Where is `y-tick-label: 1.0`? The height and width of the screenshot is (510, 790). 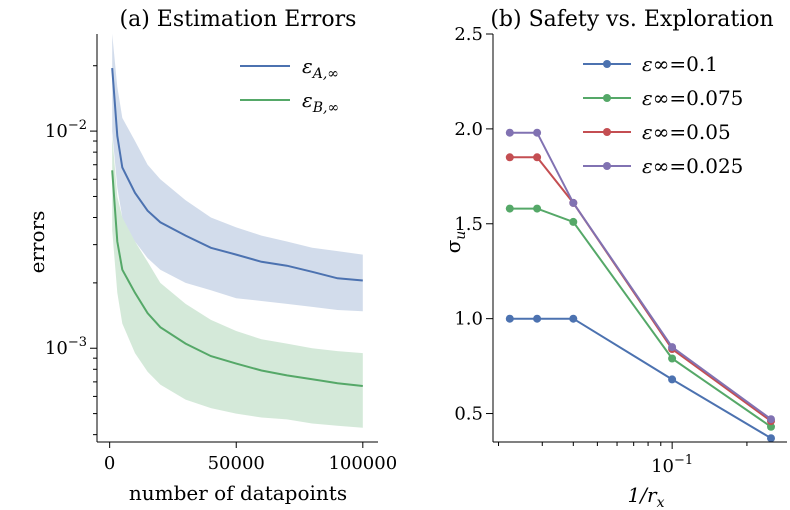 y-tick-label: 1.0 is located at coordinates (468, 319).